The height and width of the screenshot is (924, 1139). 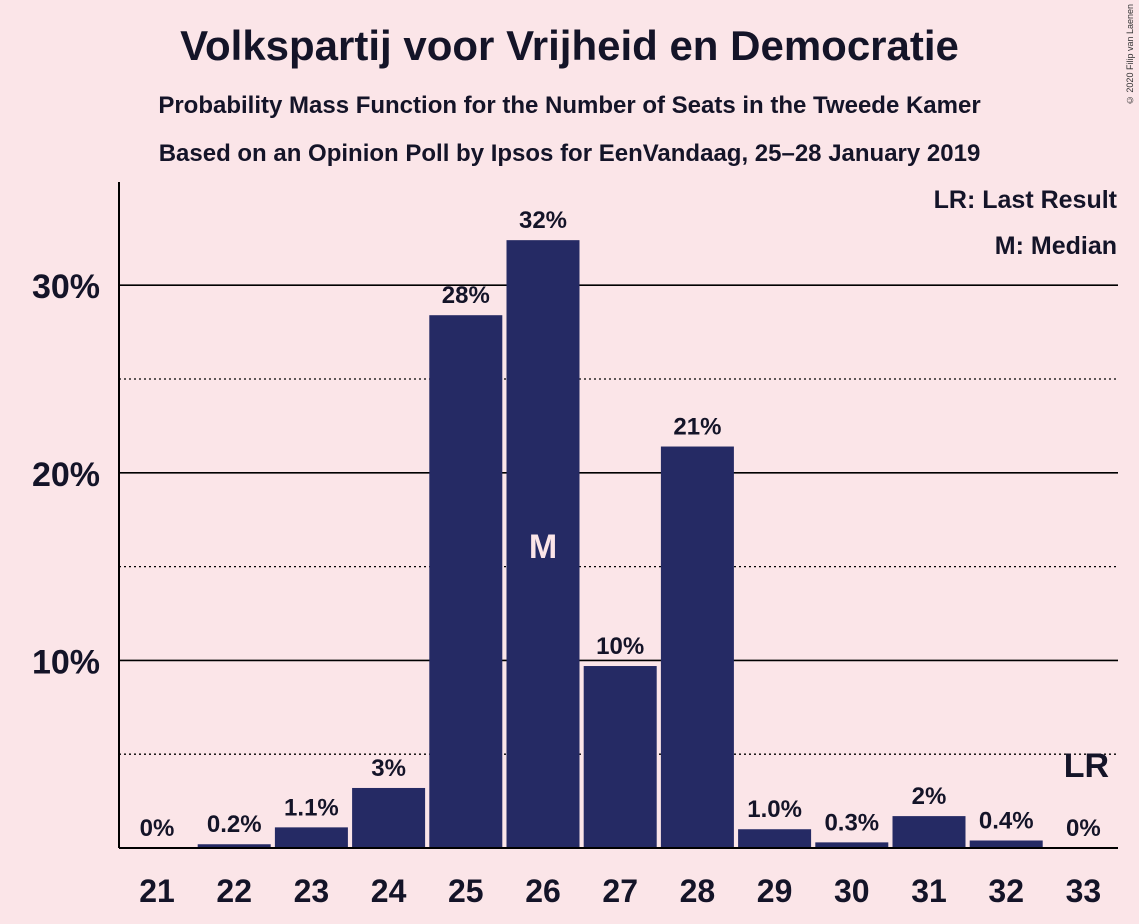 I want to click on legend-last-result: LR: Last Result, so click(x=1025, y=200).